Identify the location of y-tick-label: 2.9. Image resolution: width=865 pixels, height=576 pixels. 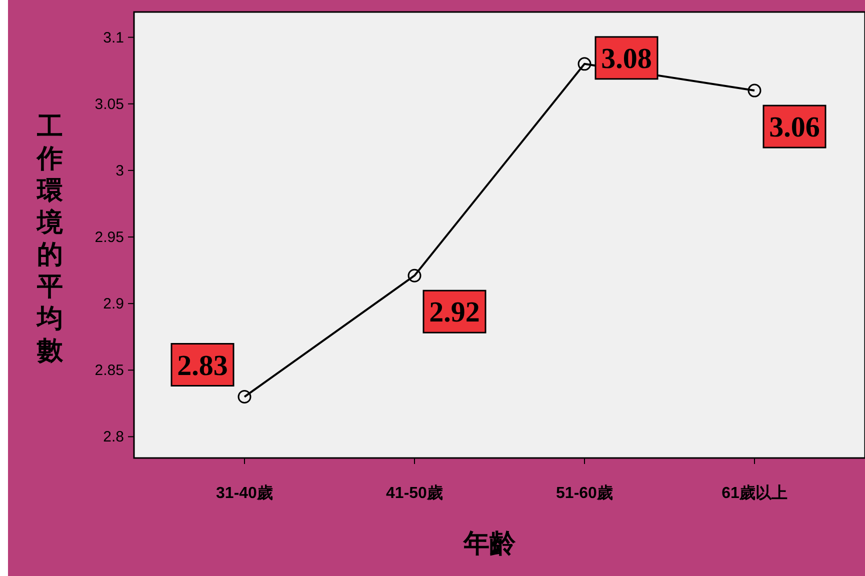
(113, 304).